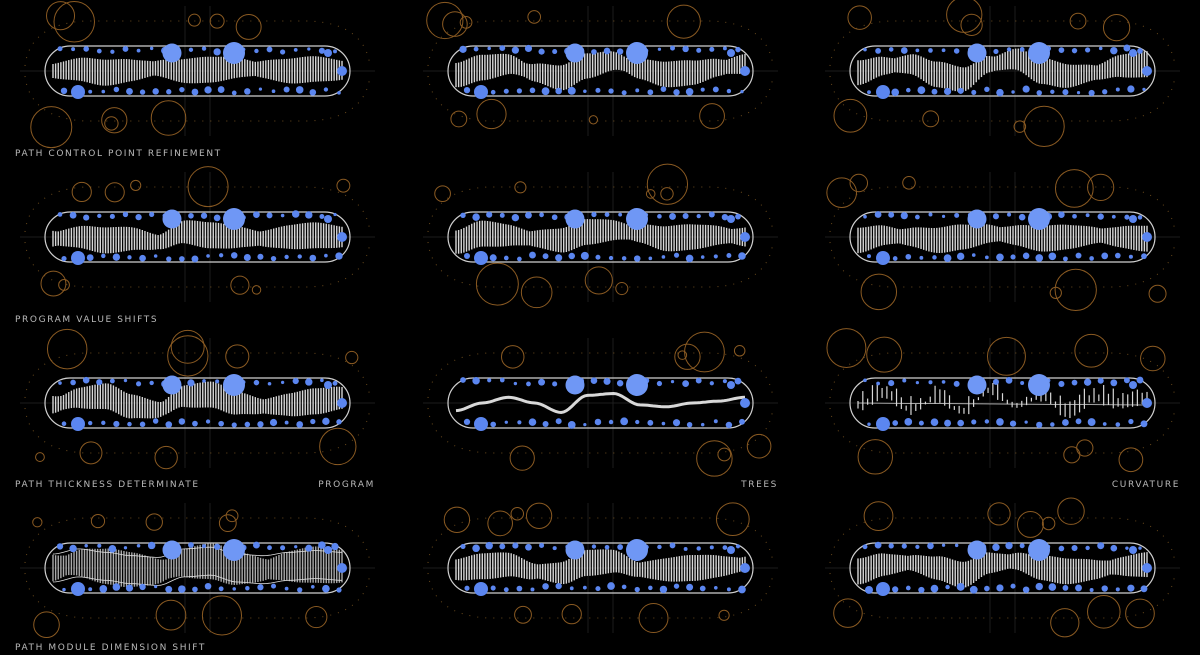 The image size is (1200, 655). I want to click on path-frame, so click(197, 237).